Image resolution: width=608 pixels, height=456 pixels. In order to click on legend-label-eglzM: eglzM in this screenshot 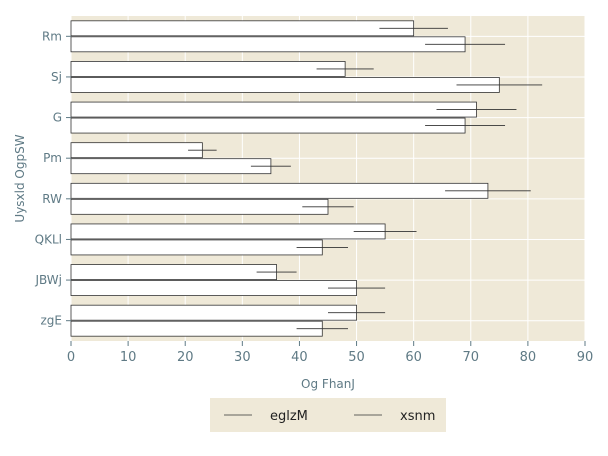, I will do `click(289, 416)`.